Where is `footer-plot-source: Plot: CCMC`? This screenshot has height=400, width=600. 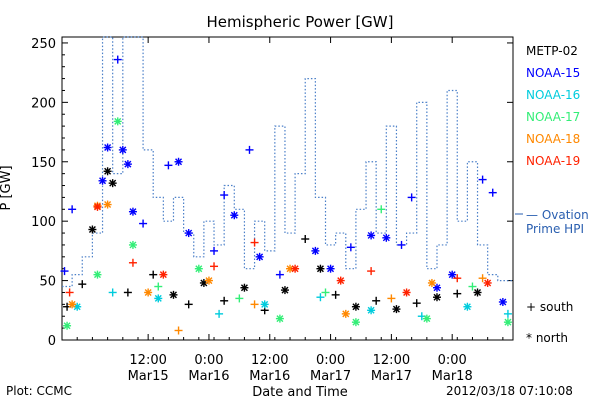
footer-plot-source: Plot: CCMC is located at coordinates (39, 391).